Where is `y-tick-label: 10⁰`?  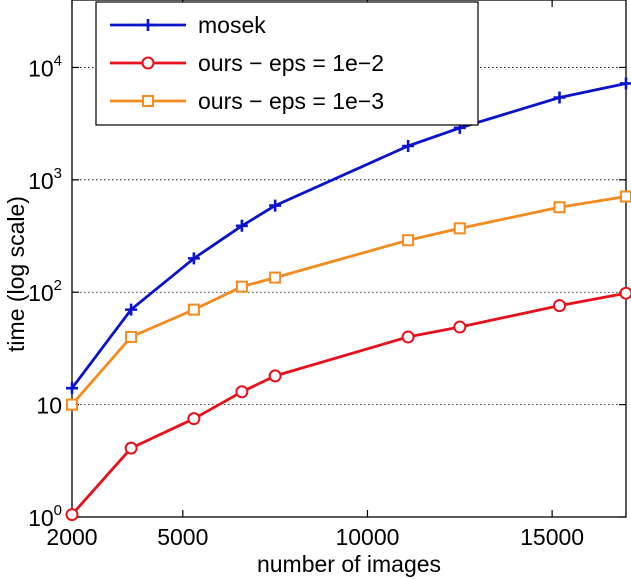 y-tick-label: 10⁰ is located at coordinates (45, 516).